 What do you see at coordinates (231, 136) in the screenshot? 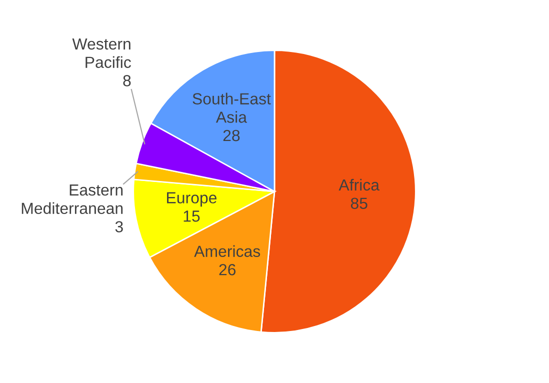
I see `data-label: 28` at bounding box center [231, 136].